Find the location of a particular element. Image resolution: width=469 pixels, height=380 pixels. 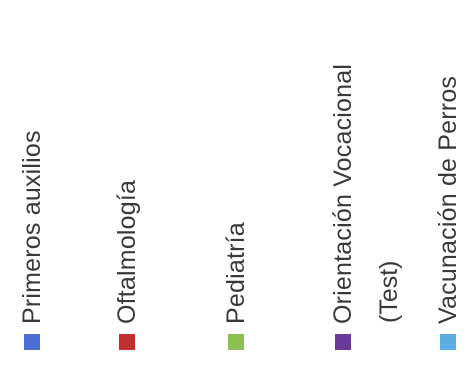

legend-swatch-vacunacion-de-perros is located at coordinates (448, 342).